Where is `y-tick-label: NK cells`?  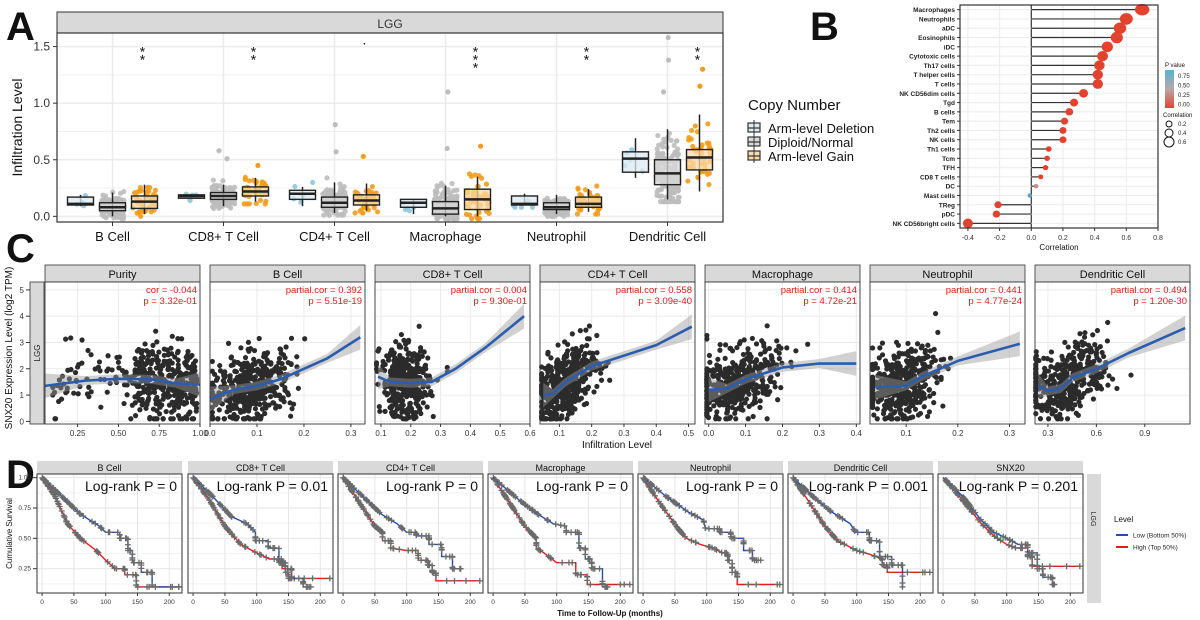 y-tick-label: NK cells is located at coordinates (942, 140).